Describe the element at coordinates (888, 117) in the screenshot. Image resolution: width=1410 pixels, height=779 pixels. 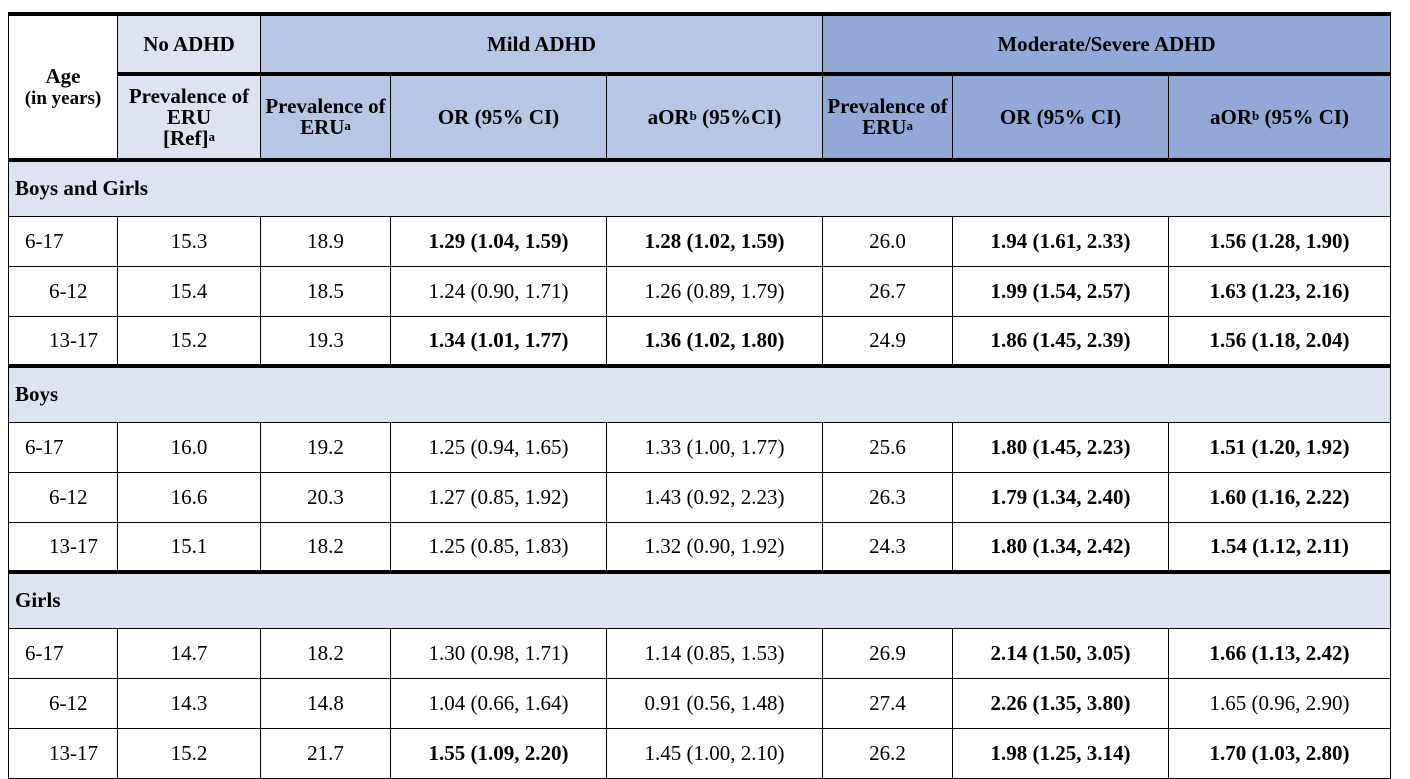
I see `col-header-mod-prevalence: Prevalence of ERUa` at that location.